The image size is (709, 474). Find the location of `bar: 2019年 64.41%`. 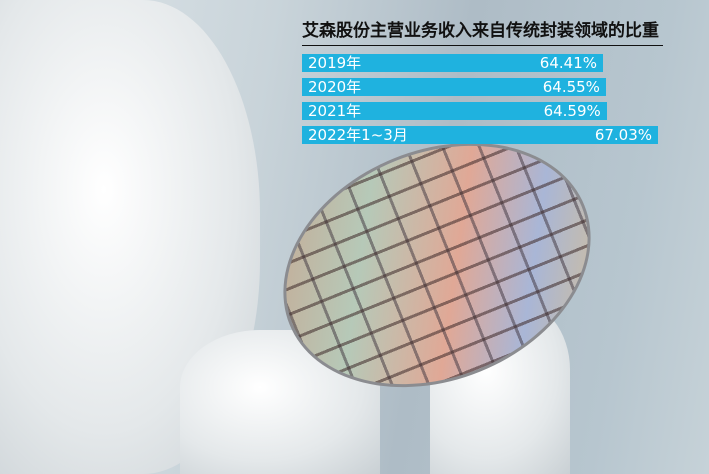

bar: 2019年 64.41% is located at coordinates (452, 63).